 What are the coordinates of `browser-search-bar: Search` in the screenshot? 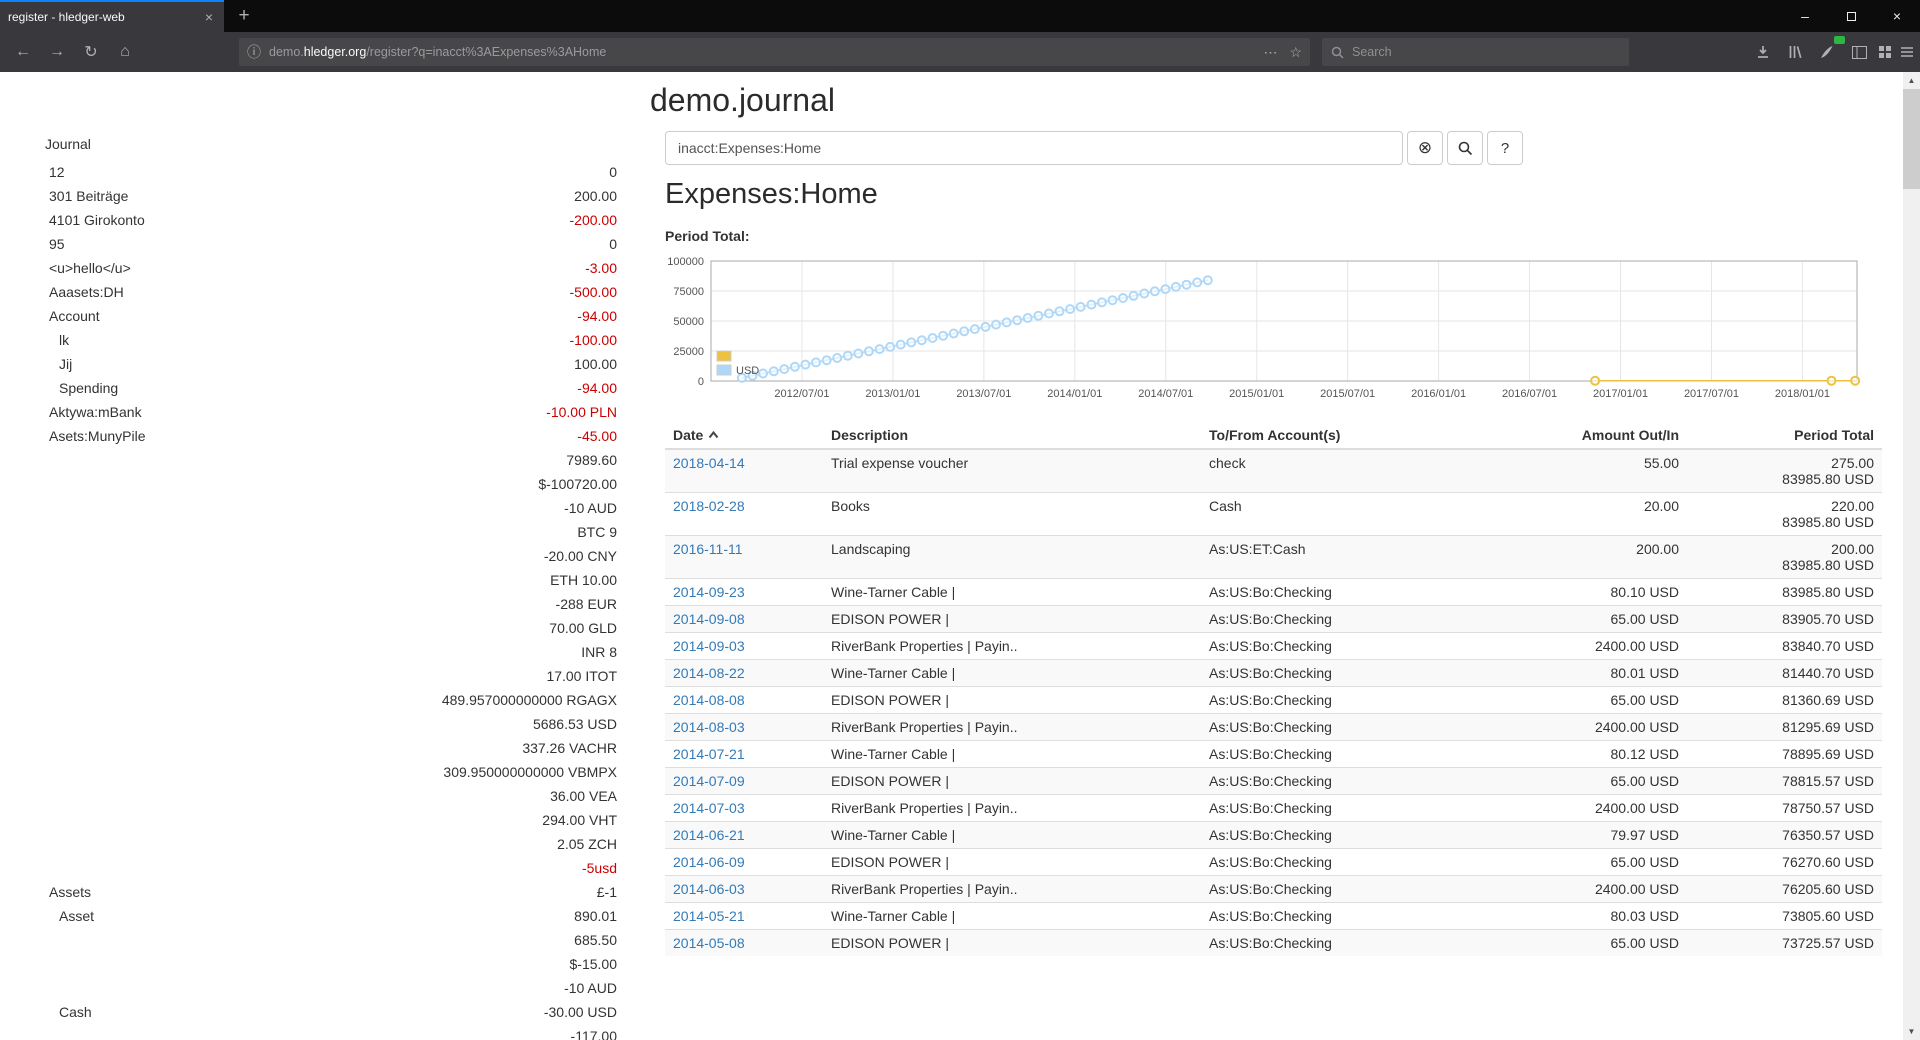 It's located at (1475, 52).